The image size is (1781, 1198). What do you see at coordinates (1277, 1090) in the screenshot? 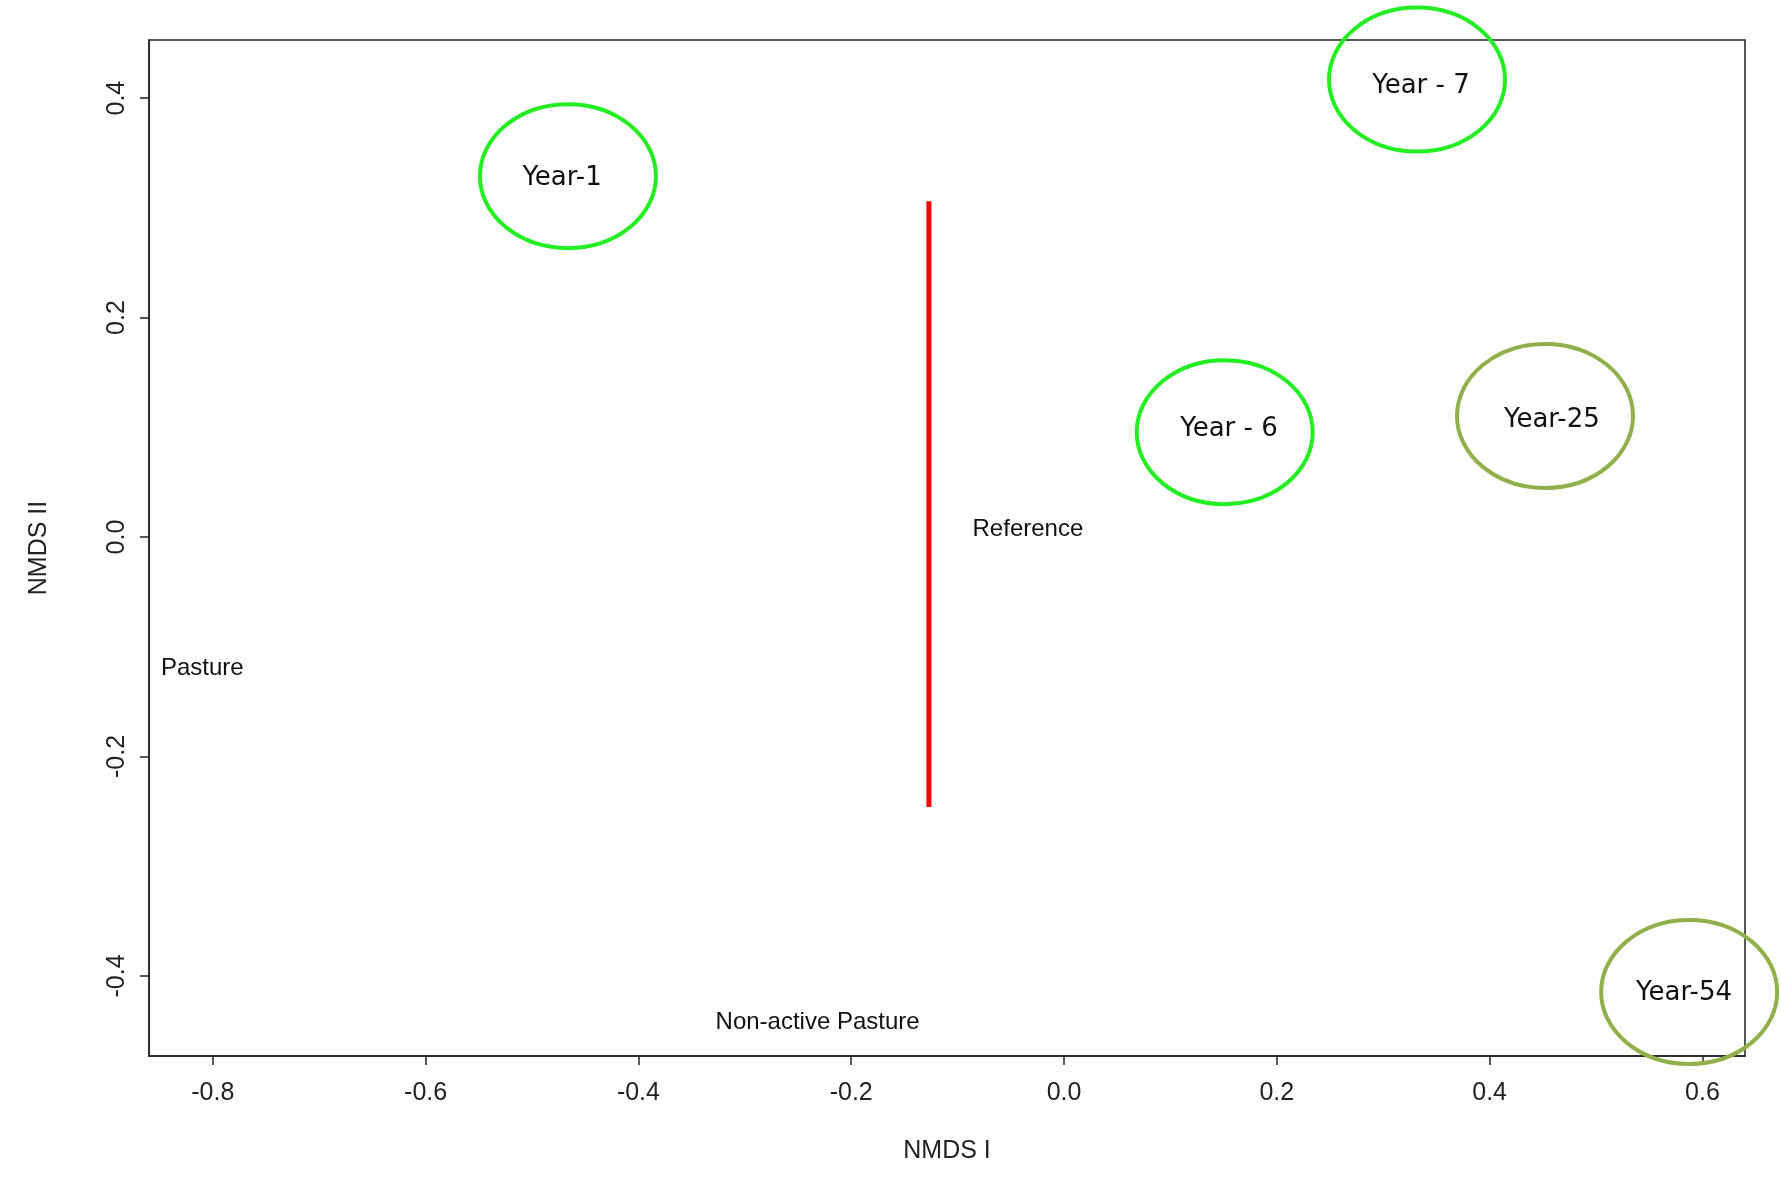
I see `x-tick-label: 0.2` at bounding box center [1277, 1090].